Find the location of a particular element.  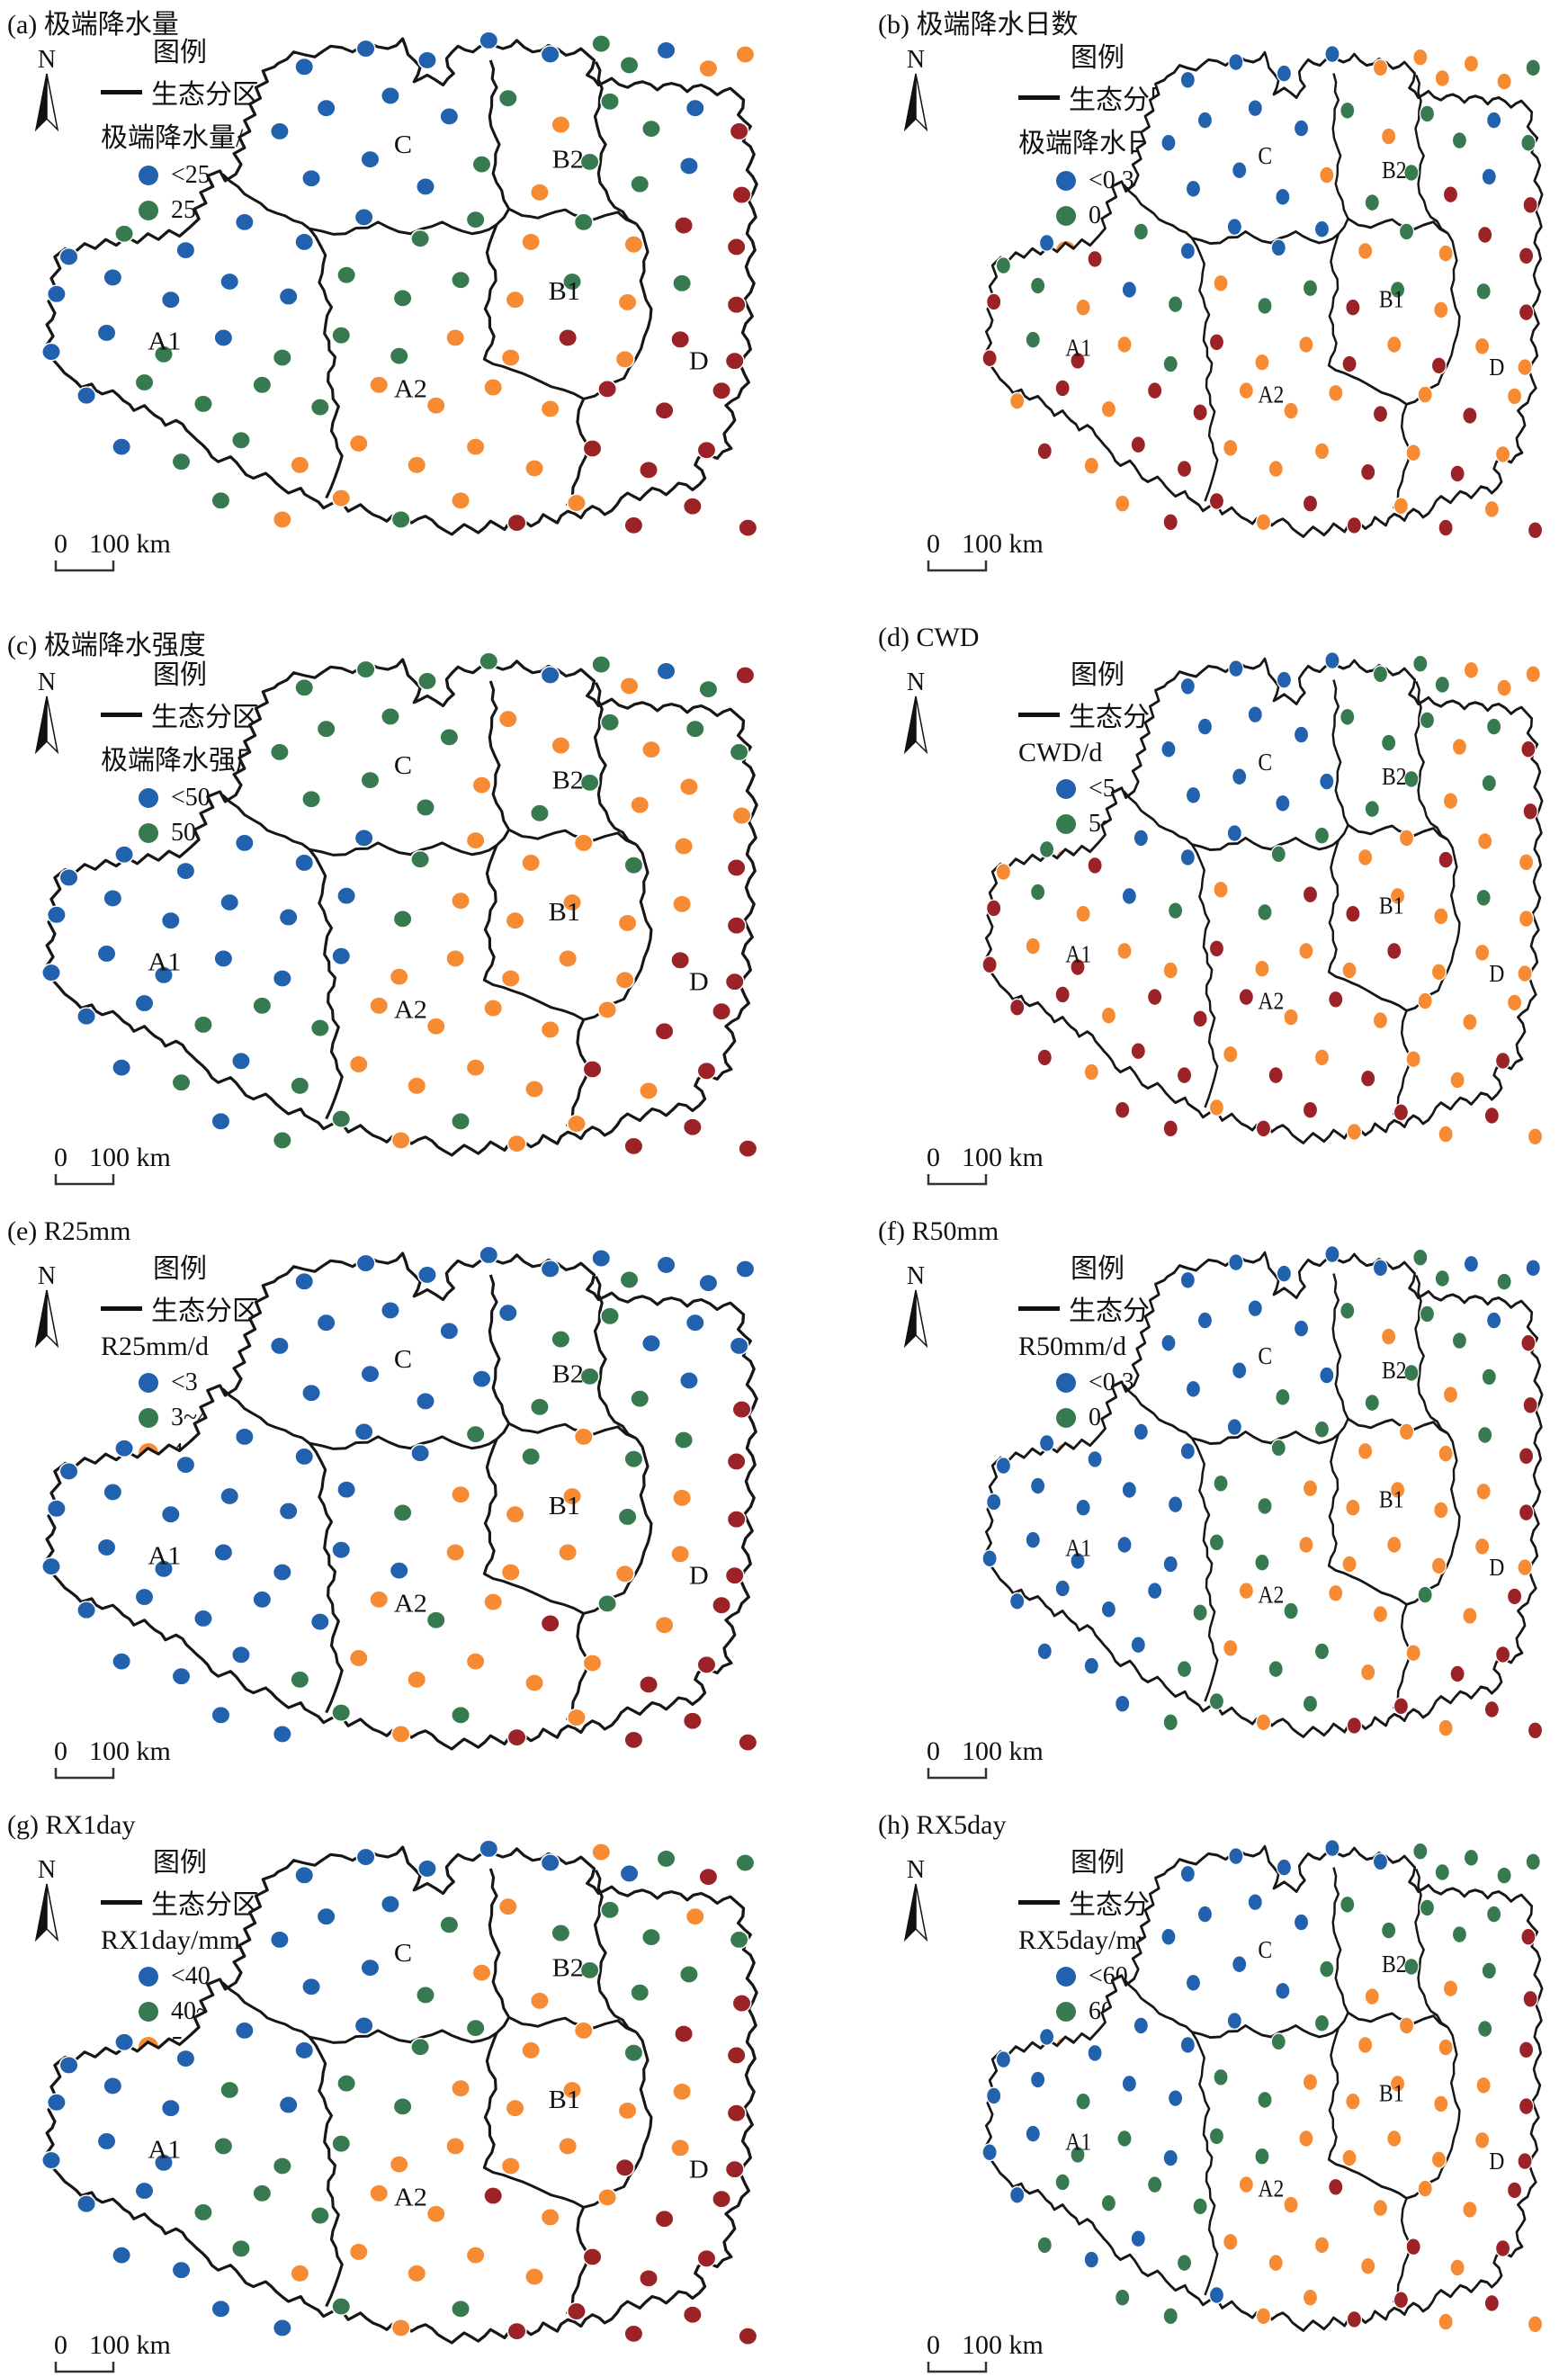

region-label: D is located at coordinates (699, 361).